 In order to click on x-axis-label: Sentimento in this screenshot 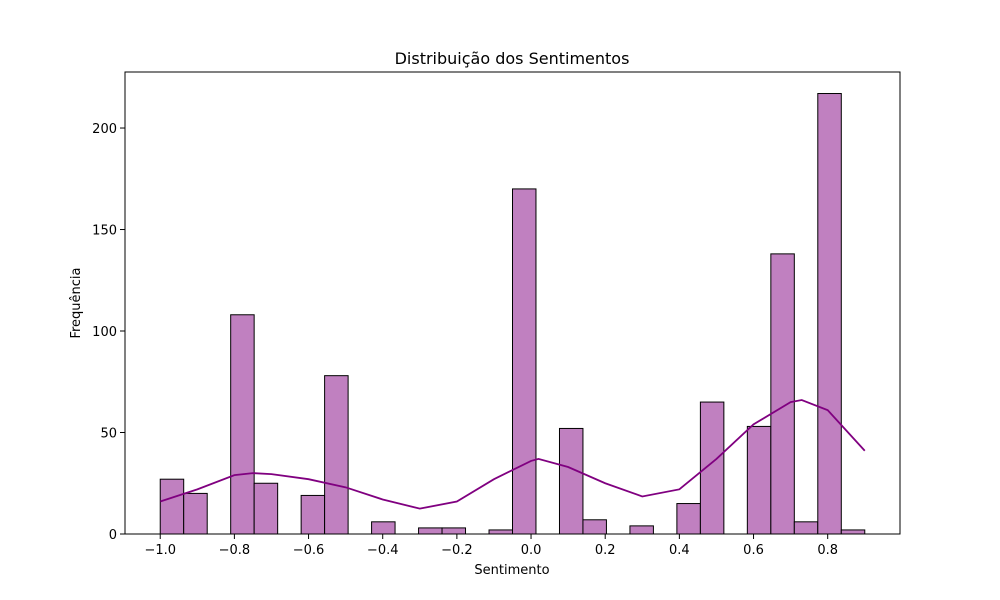, I will do `click(511, 570)`.